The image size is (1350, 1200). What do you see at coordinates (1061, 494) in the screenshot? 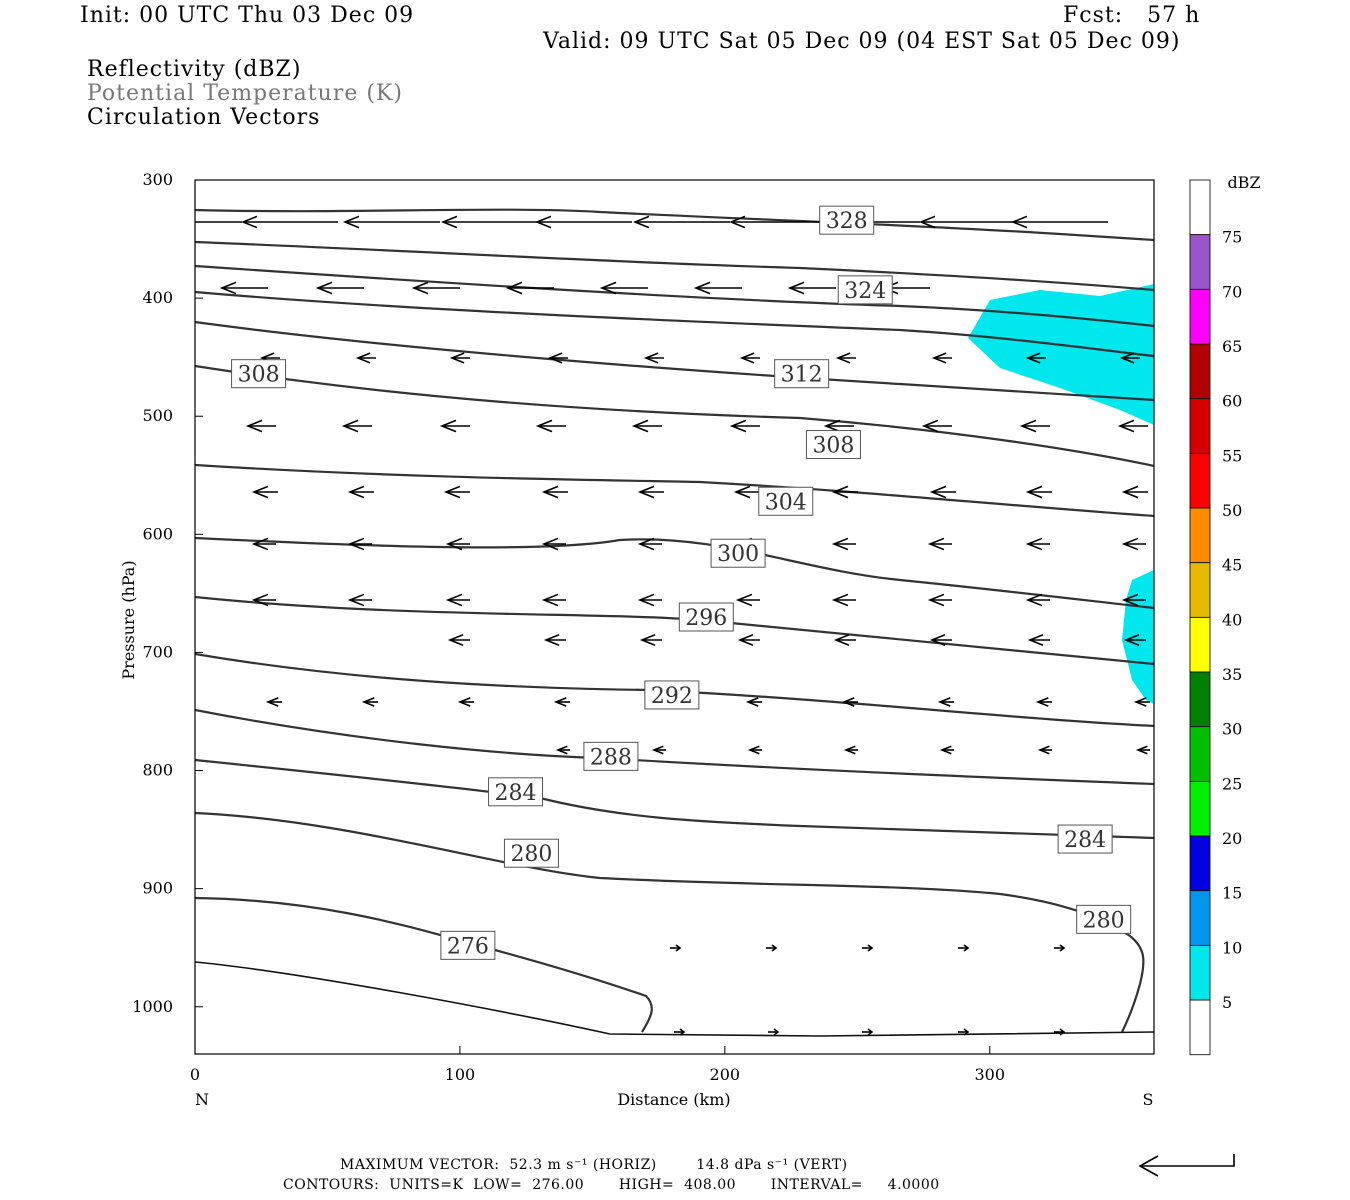
I see `reflectivity-fill` at bounding box center [1061, 494].